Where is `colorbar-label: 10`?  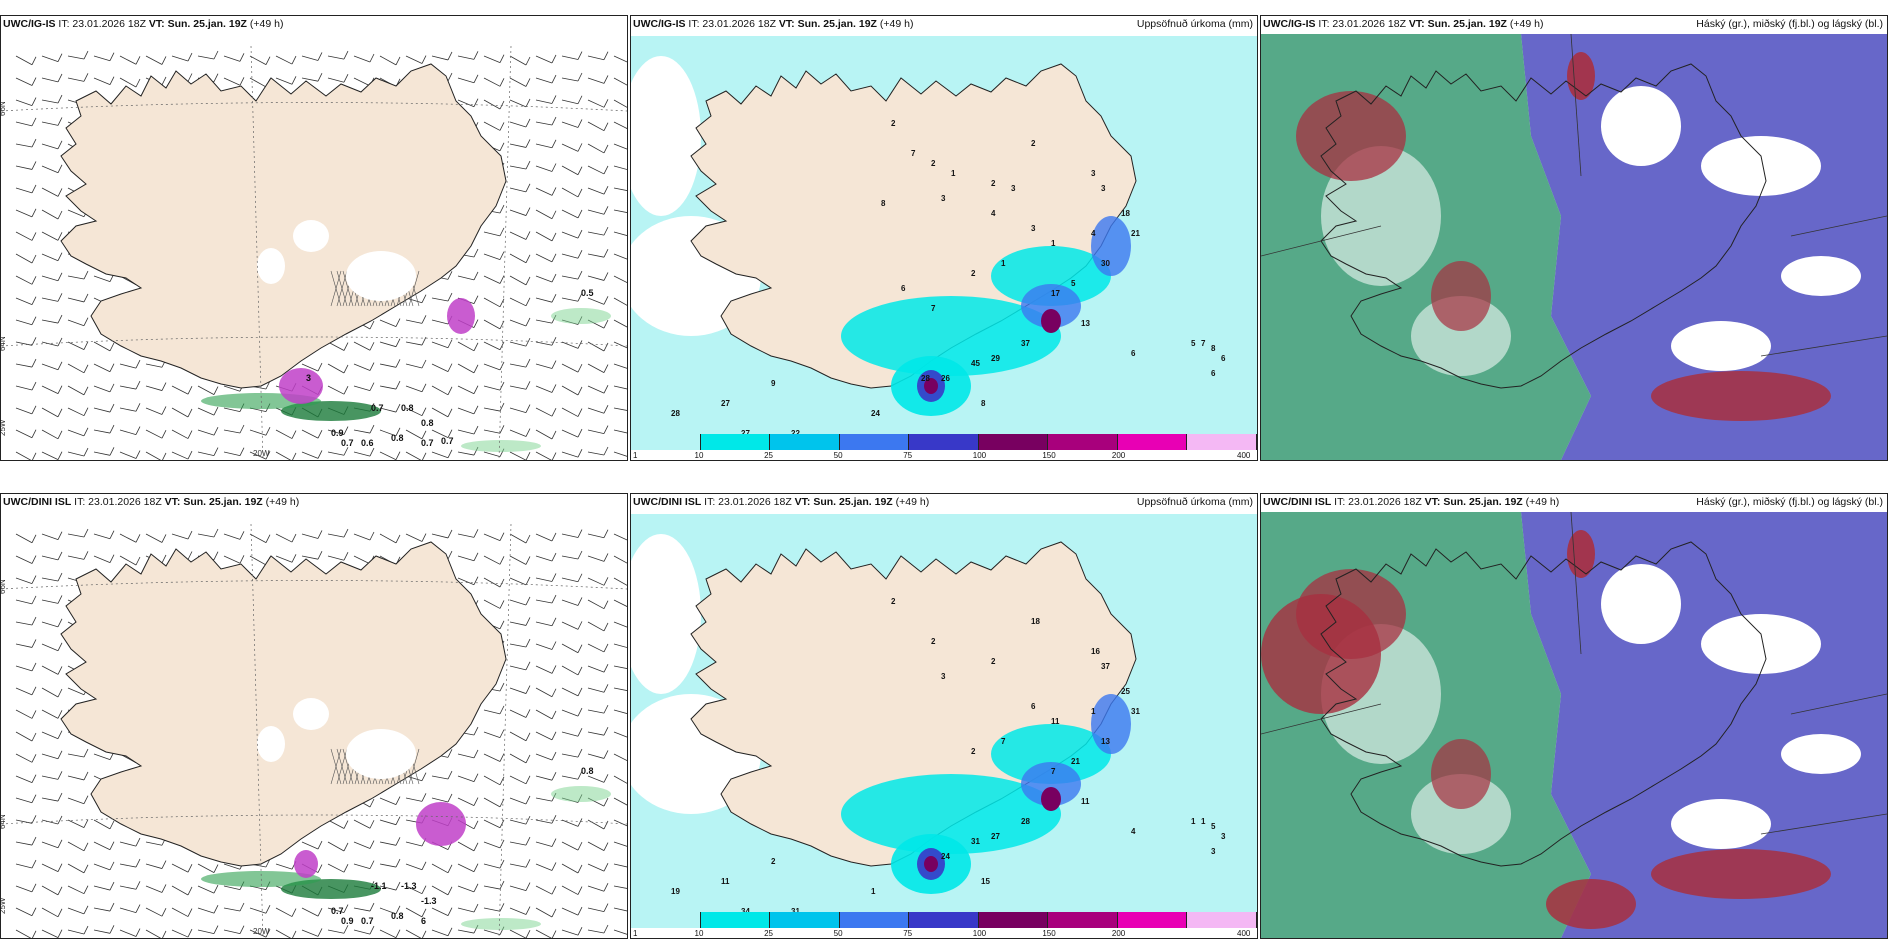 colorbar-label: 10 is located at coordinates (699, 455).